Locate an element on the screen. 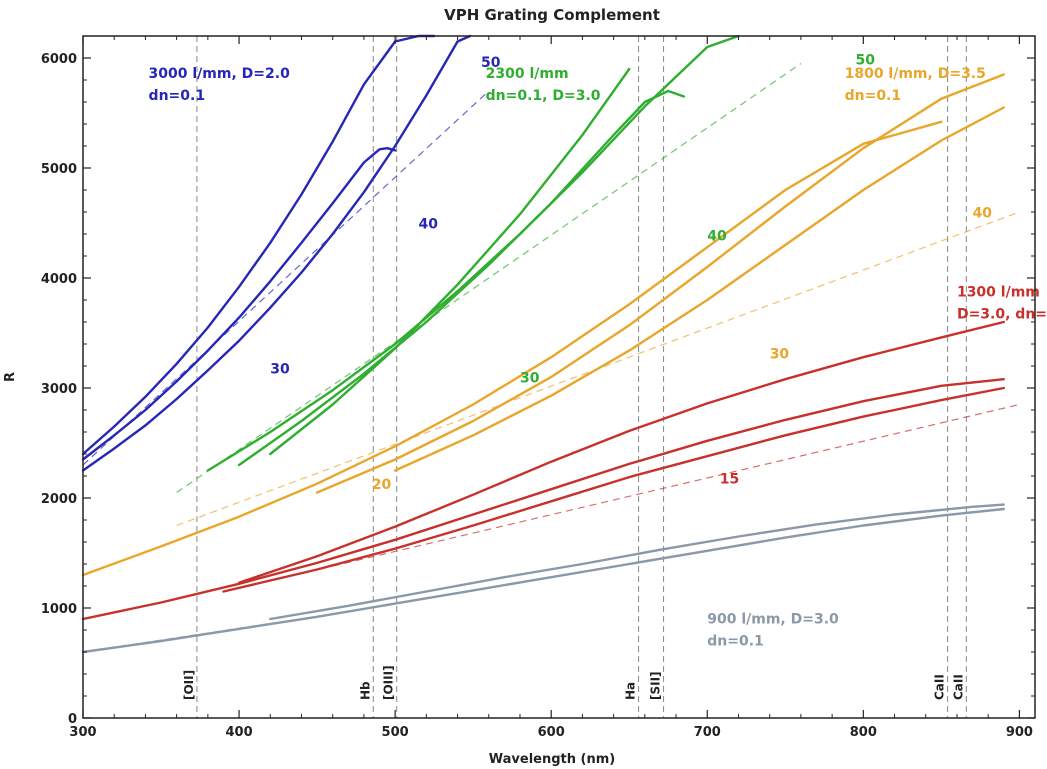 This screenshot has height=769, width=1047. y-tick-label: 4000 is located at coordinates (59, 279).